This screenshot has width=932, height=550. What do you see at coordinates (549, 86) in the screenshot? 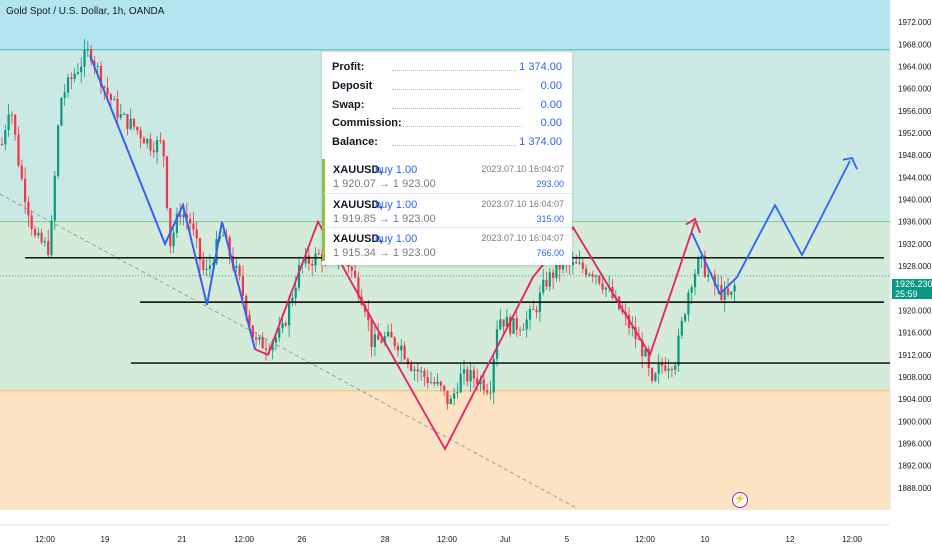
I see `summary-value: 0.00` at bounding box center [549, 86].